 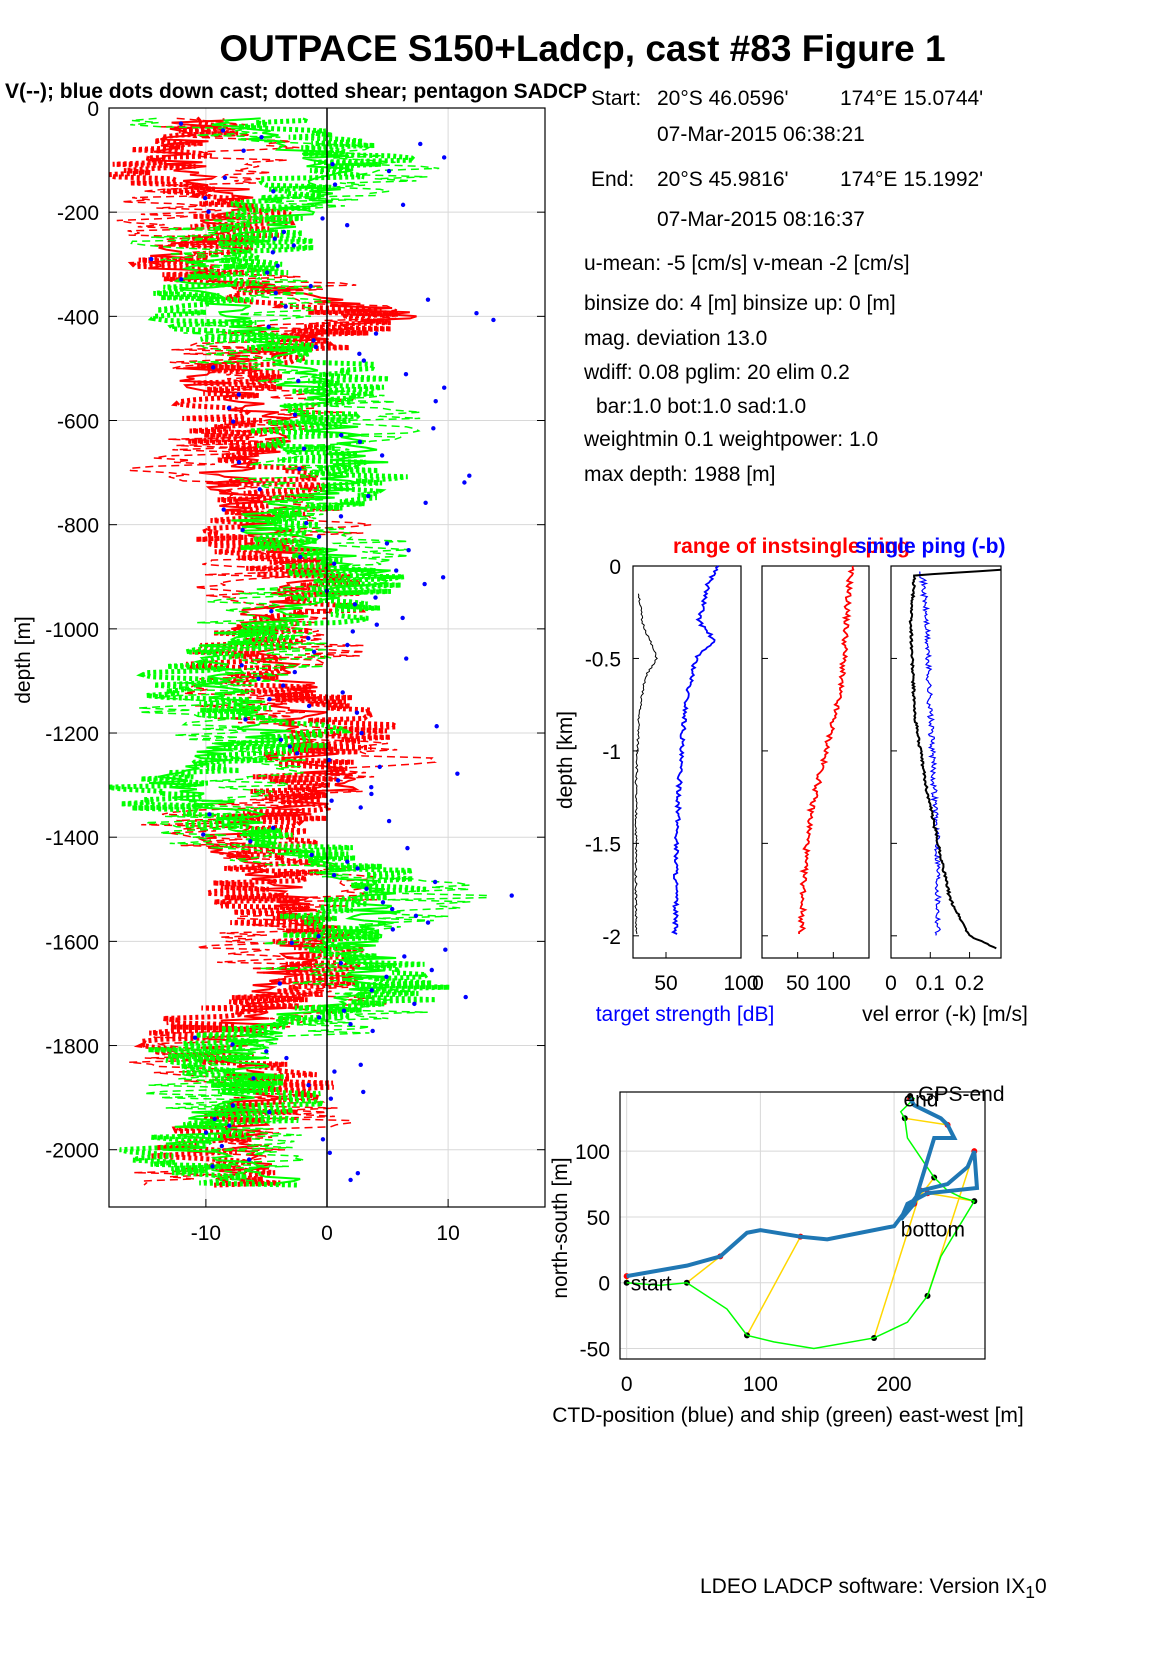 I want to click on y-tick-label: 0, so click(x=604, y=1284).